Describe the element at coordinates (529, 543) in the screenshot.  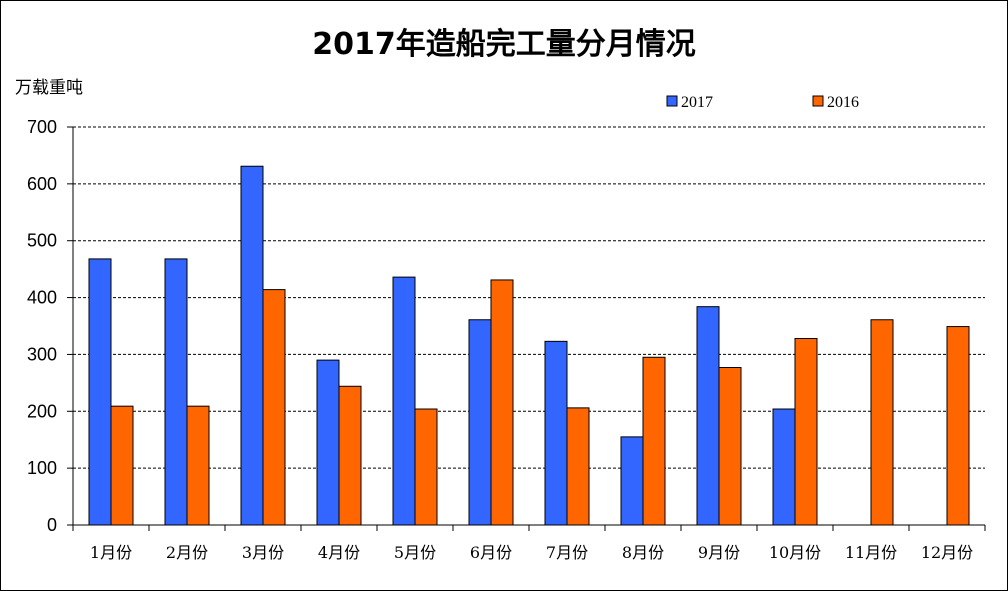
I see `x-axis-ticks: 1月份 2月份 3月份 4月份 5月份 6月份 7月份 8月份 9月份 10月份 11月份 12月份` at that location.